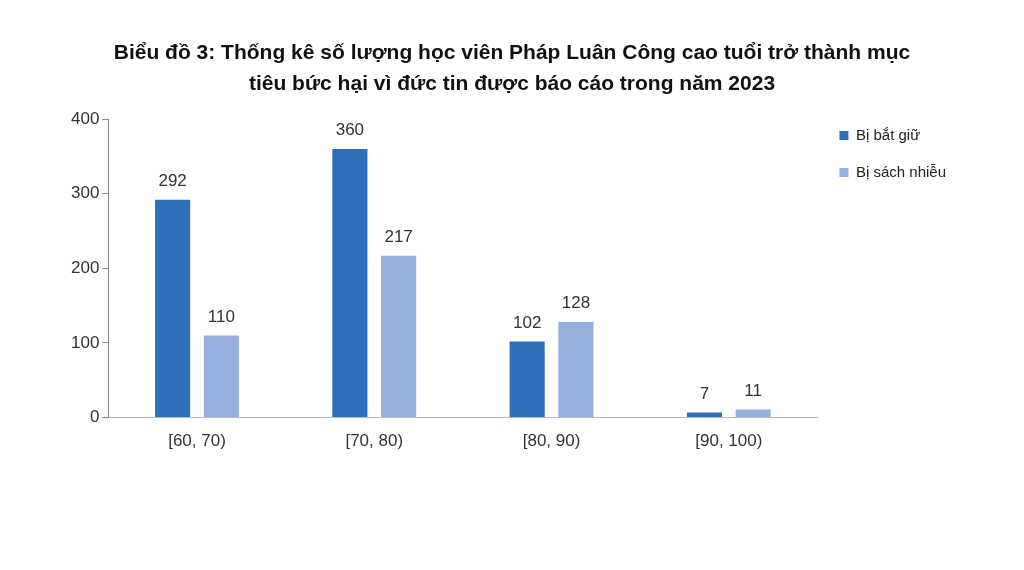 This screenshot has height=570, width=1024. What do you see at coordinates (888, 134) in the screenshot?
I see `legend-label: Bị bắt giữ` at bounding box center [888, 134].